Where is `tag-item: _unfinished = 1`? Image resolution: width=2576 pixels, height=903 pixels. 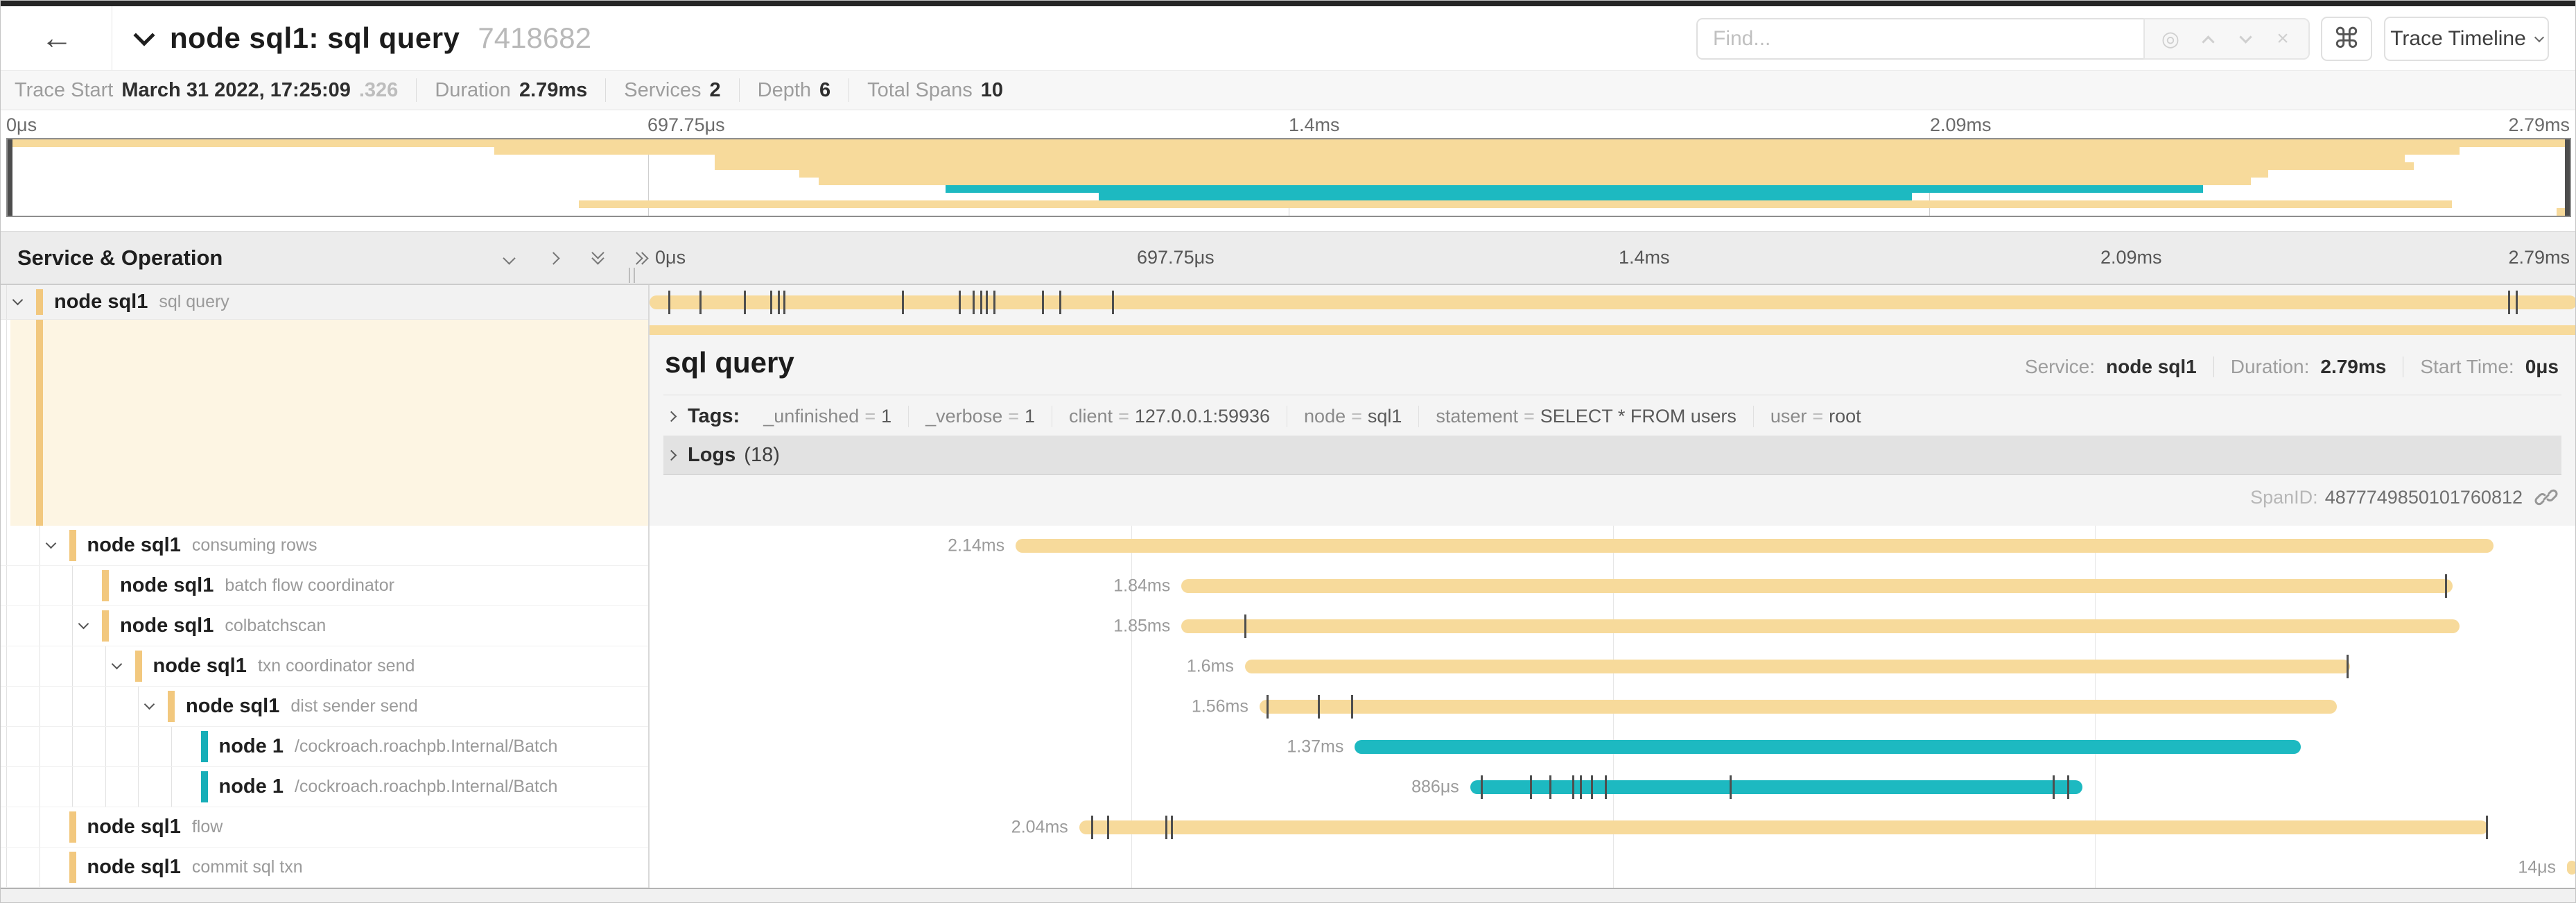 tag-item: _unfinished = 1 is located at coordinates (827, 416).